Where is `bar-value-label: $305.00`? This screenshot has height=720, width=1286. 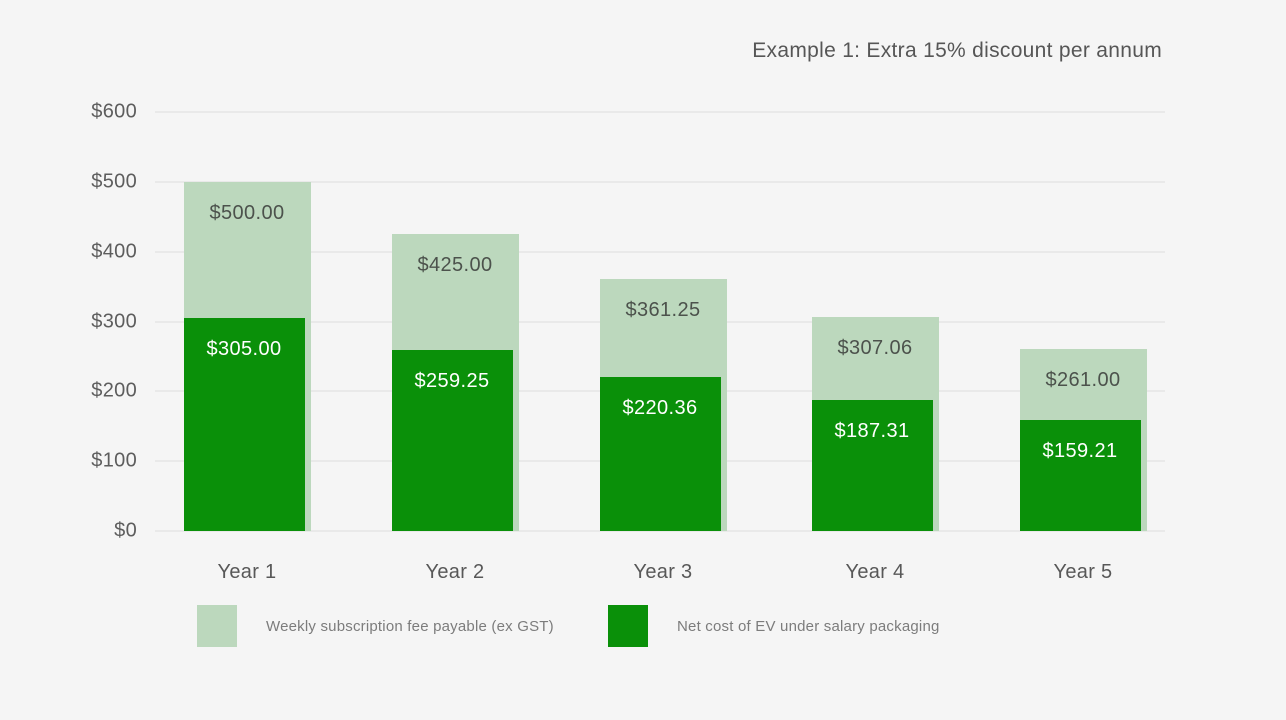 bar-value-label: $305.00 is located at coordinates (244, 349).